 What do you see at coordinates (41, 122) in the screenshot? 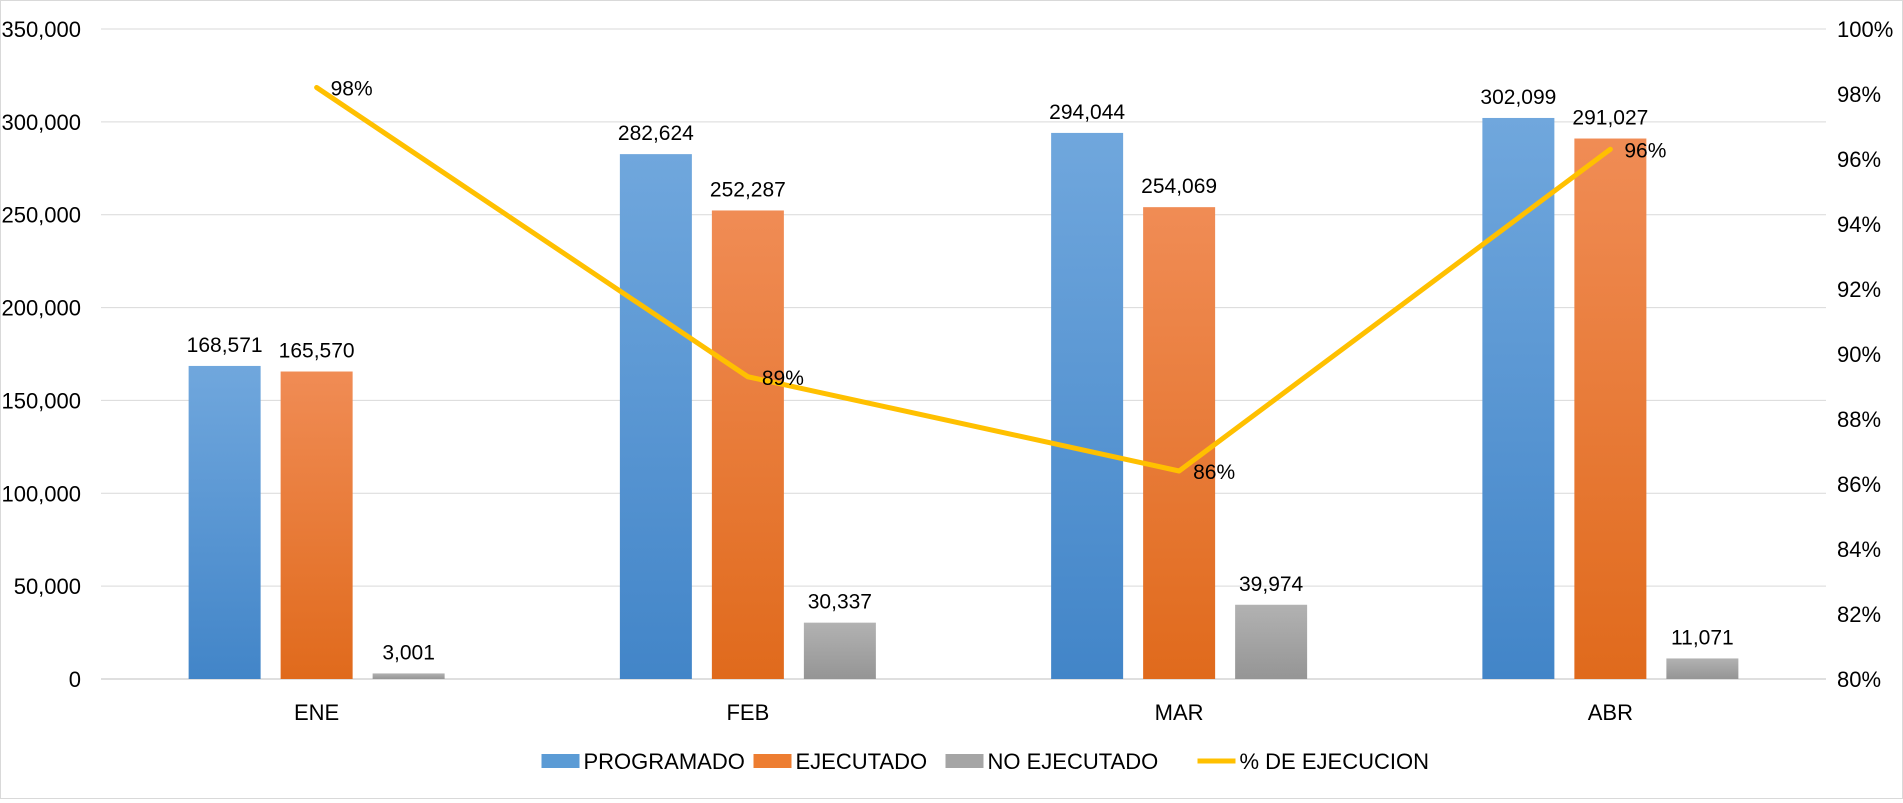
I see `y-left-tick-label: 300,000` at bounding box center [41, 122].